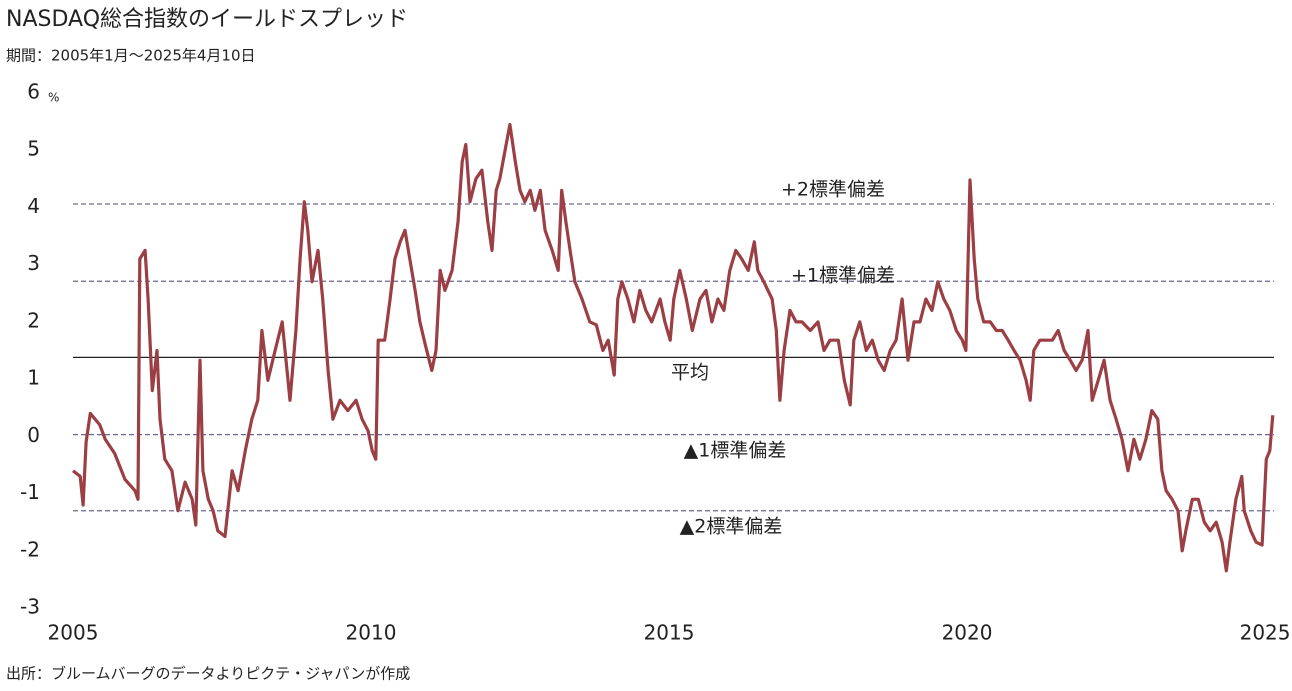 Image resolution: width=1292 pixels, height=691 pixels. What do you see at coordinates (1265, 633) in the screenshot?
I see `x-tick-label: 2025` at bounding box center [1265, 633].